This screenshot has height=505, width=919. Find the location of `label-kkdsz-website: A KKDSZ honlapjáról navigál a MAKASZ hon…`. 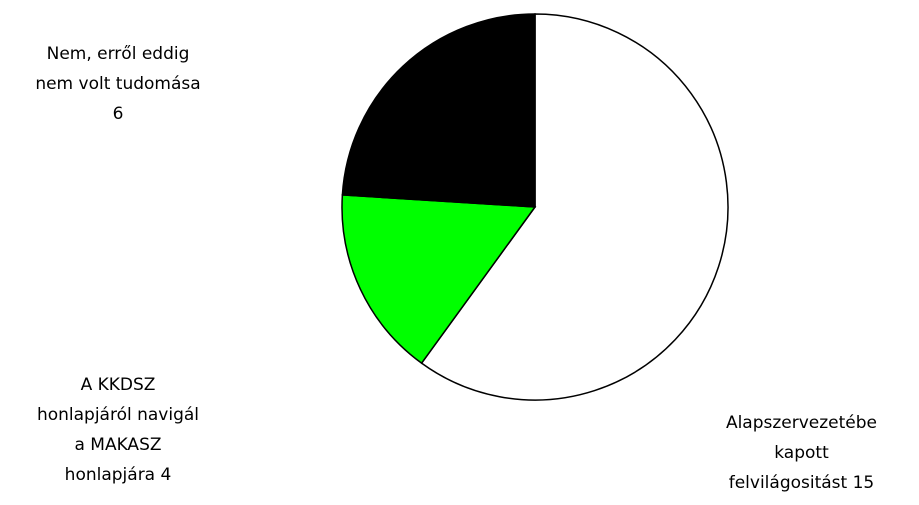

label-kkdsz-website: A KKDSZ honlapjáról navigál a MAKASZ hon… is located at coordinates (118, 430).